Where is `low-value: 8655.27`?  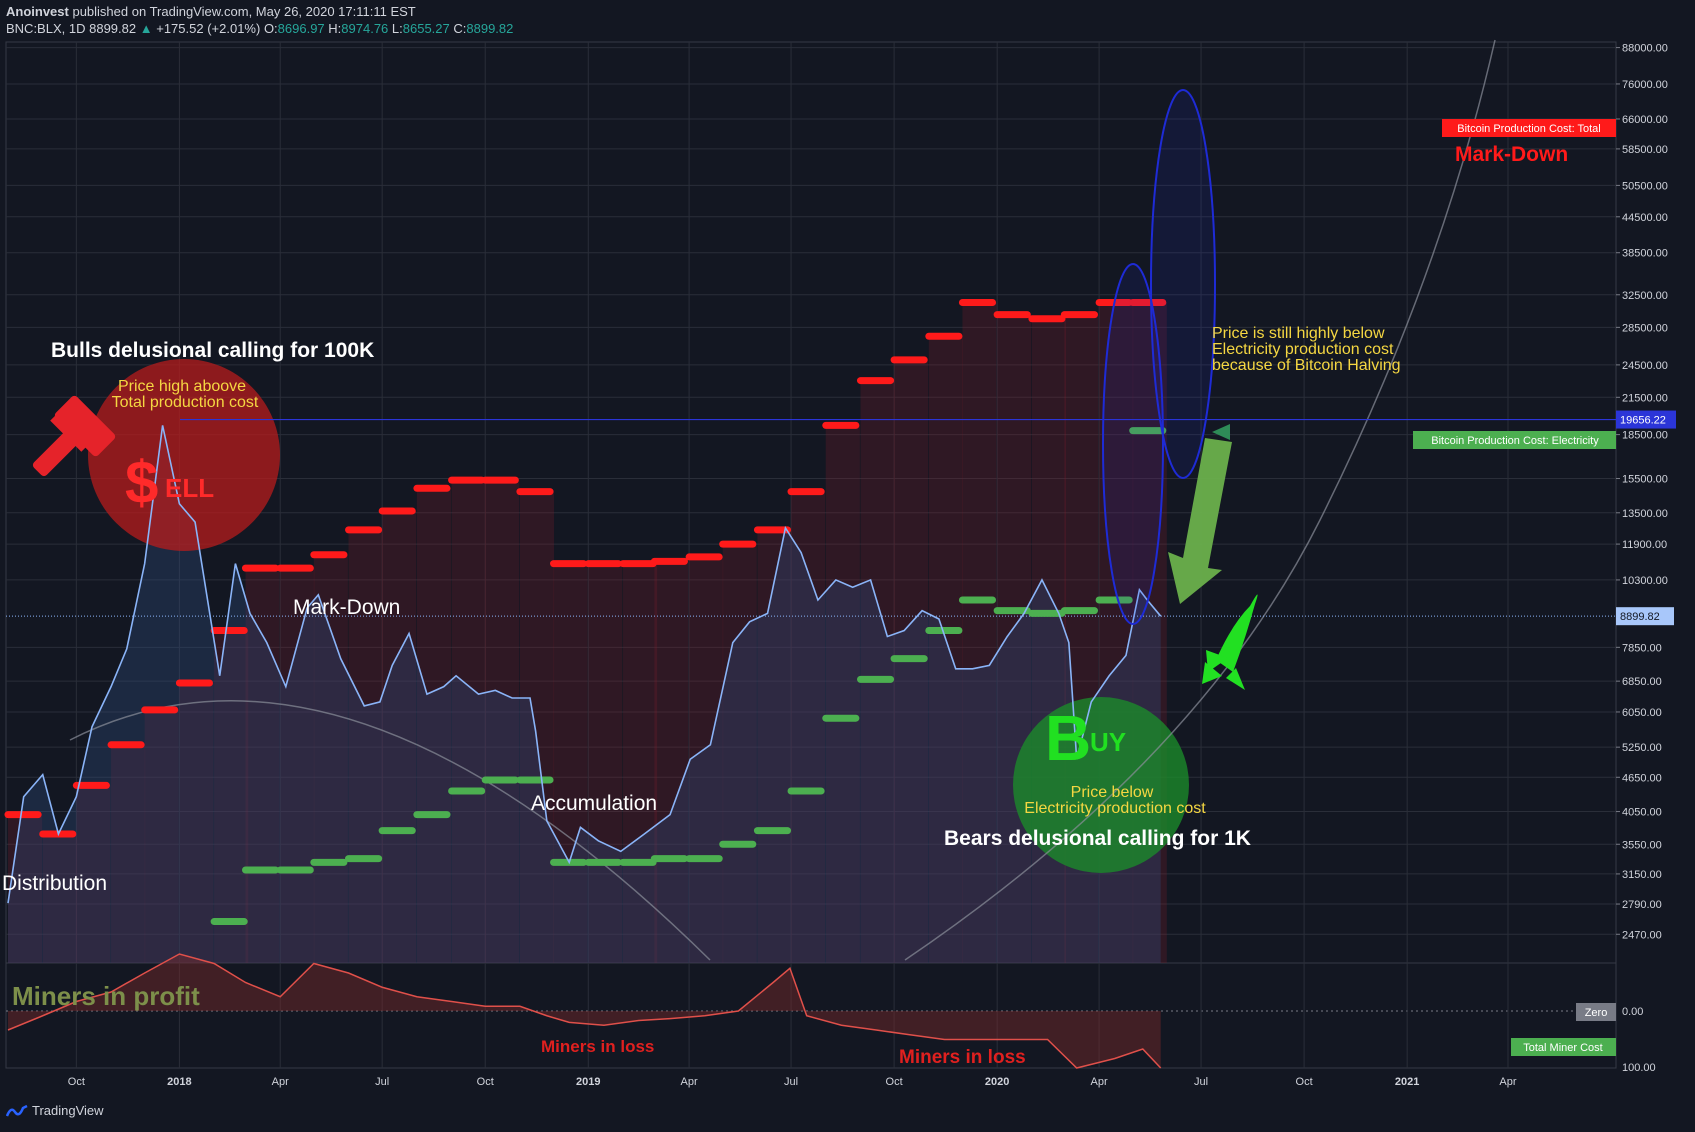
low-value: 8655.27 is located at coordinates (426, 28).